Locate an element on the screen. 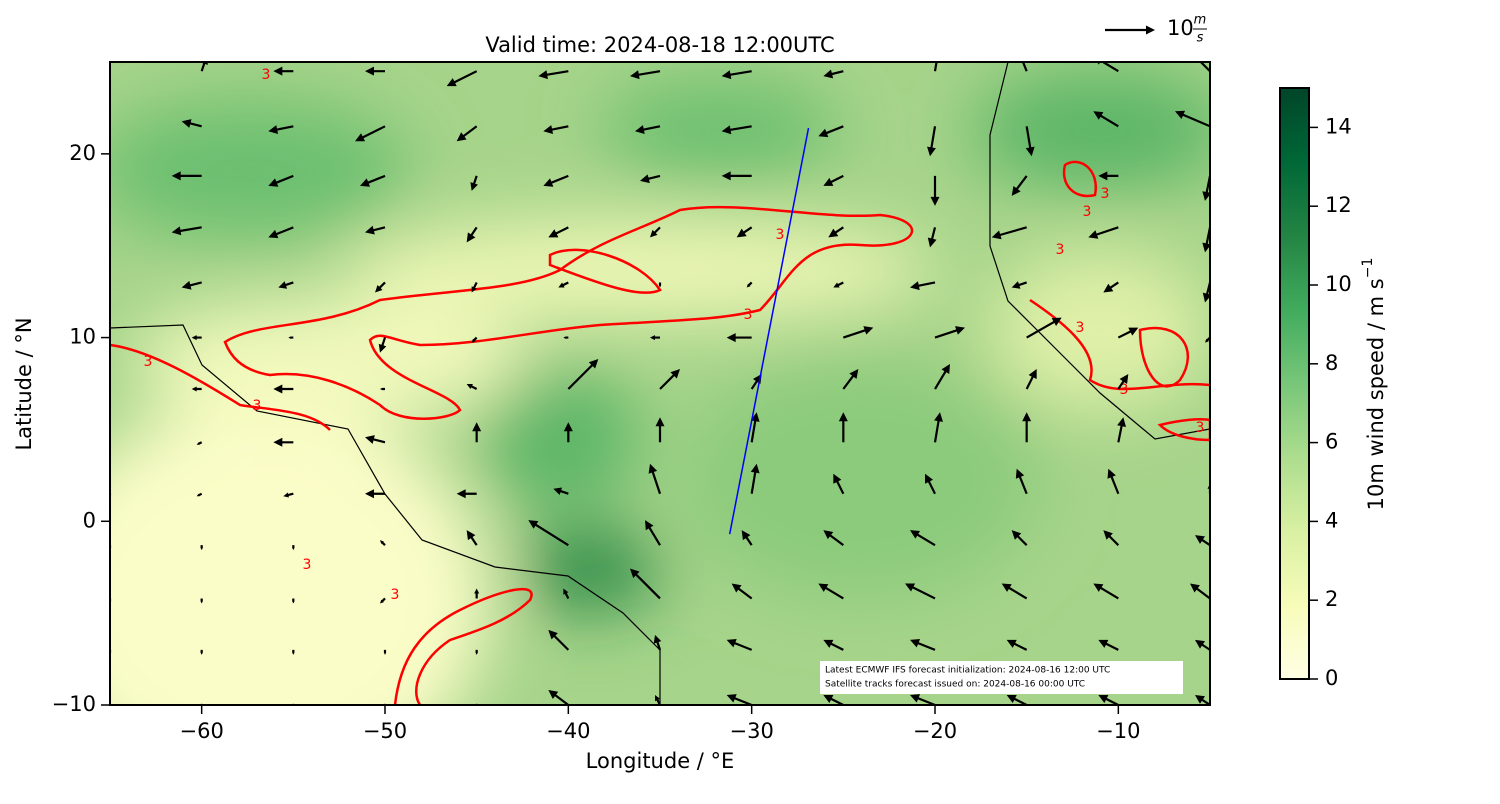 The width and height of the screenshot is (1500, 804). quiver-key: 10 m s is located at coordinates (1156, 29).